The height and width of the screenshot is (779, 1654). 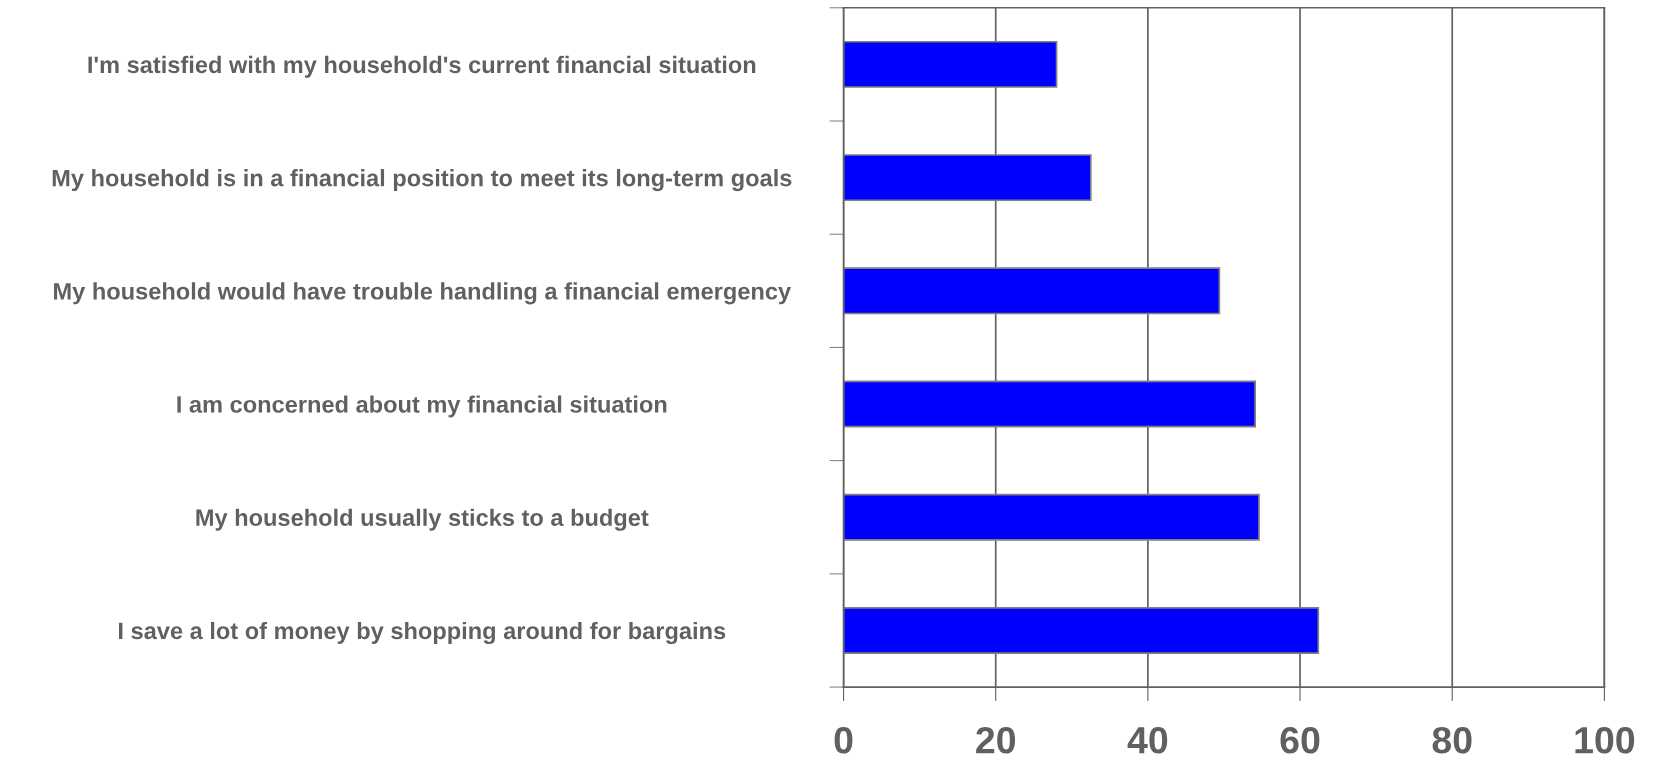 I want to click on y-tick-label: I save a lot of money by shopping around for bargains, so click(x=422, y=633).